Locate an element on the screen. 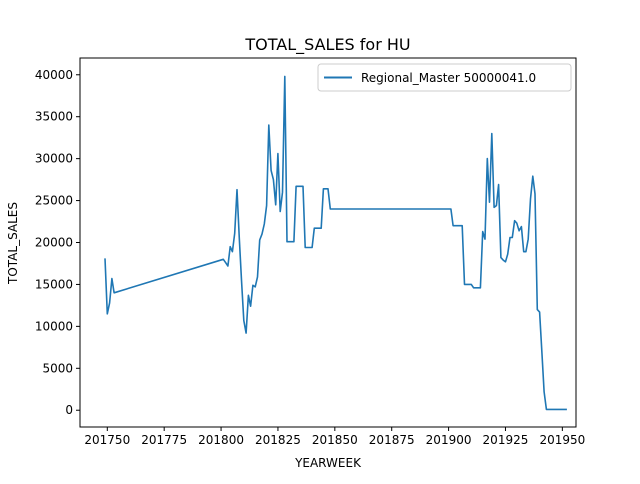 This screenshot has width=640, height=484. y-tick-label: 5000 is located at coordinates (57, 368).